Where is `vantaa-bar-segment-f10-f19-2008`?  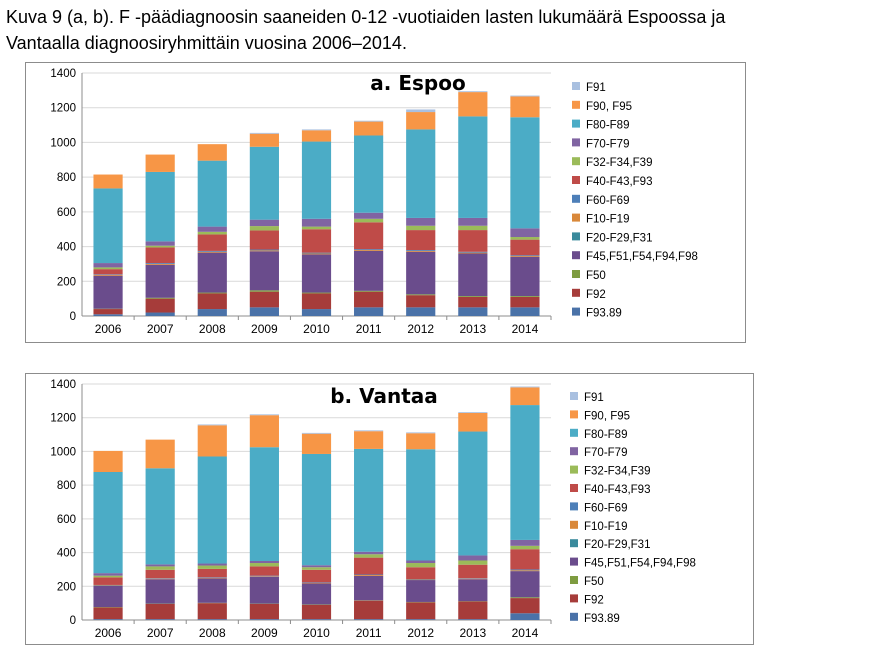 vantaa-bar-segment-f10-f19-2008 is located at coordinates (212, 578).